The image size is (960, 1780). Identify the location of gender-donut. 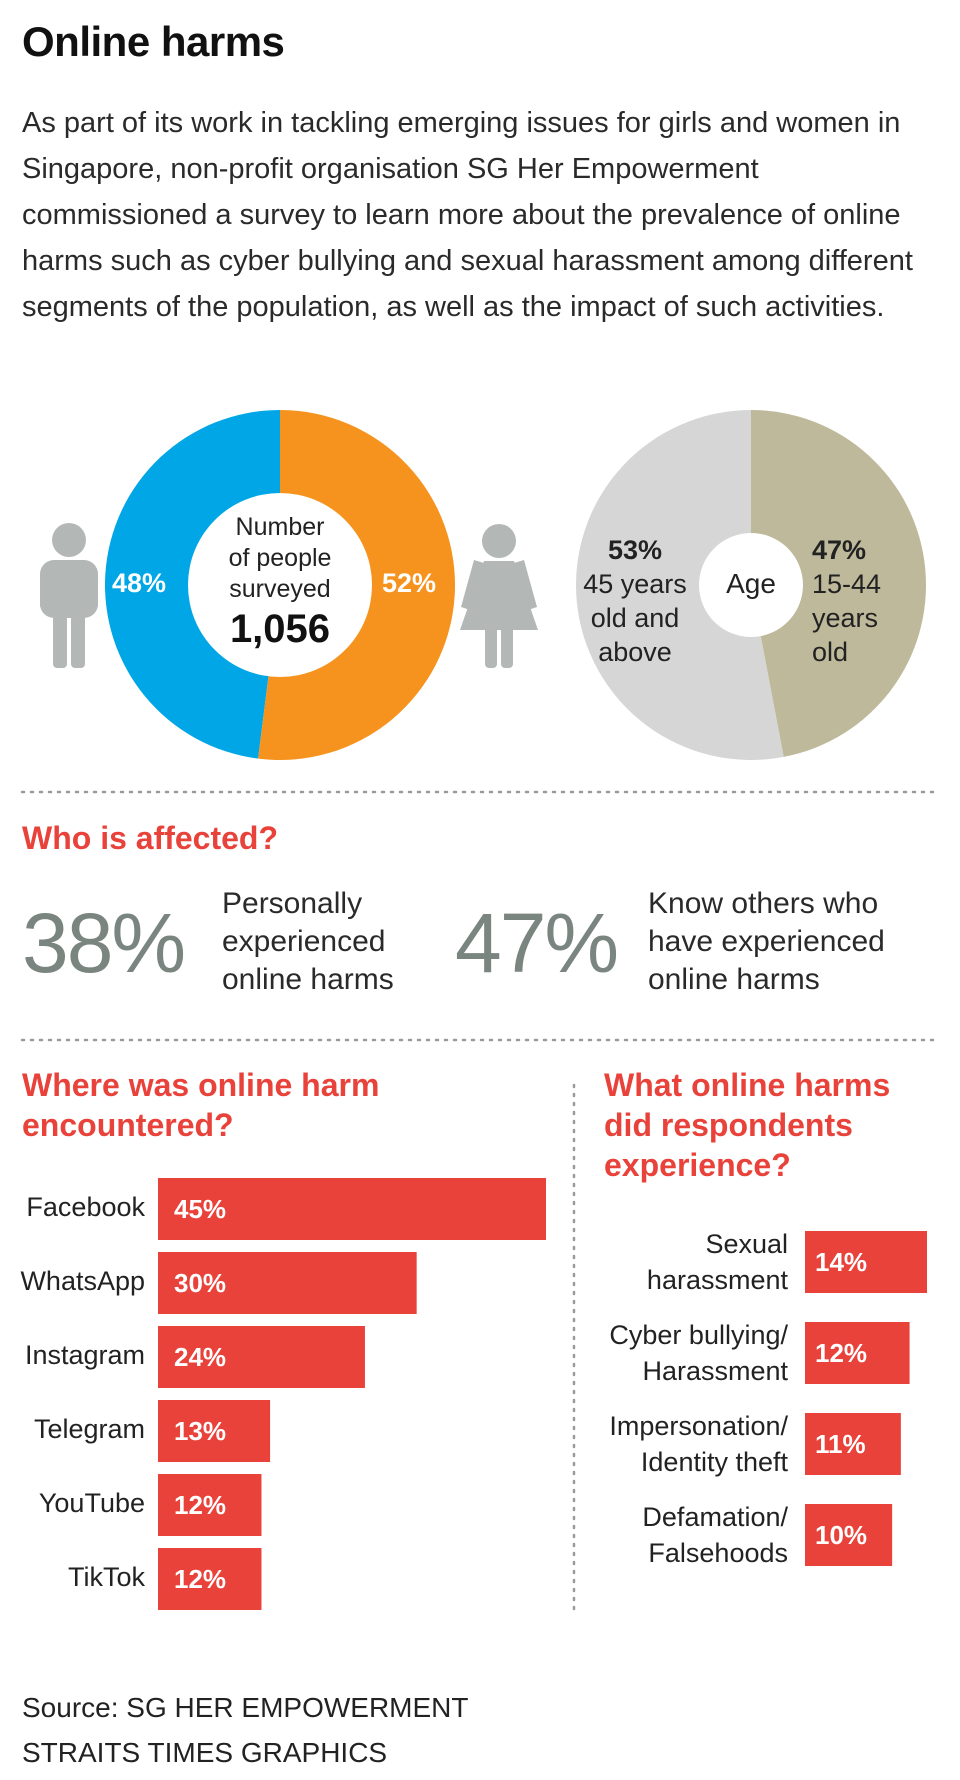
(279, 585).